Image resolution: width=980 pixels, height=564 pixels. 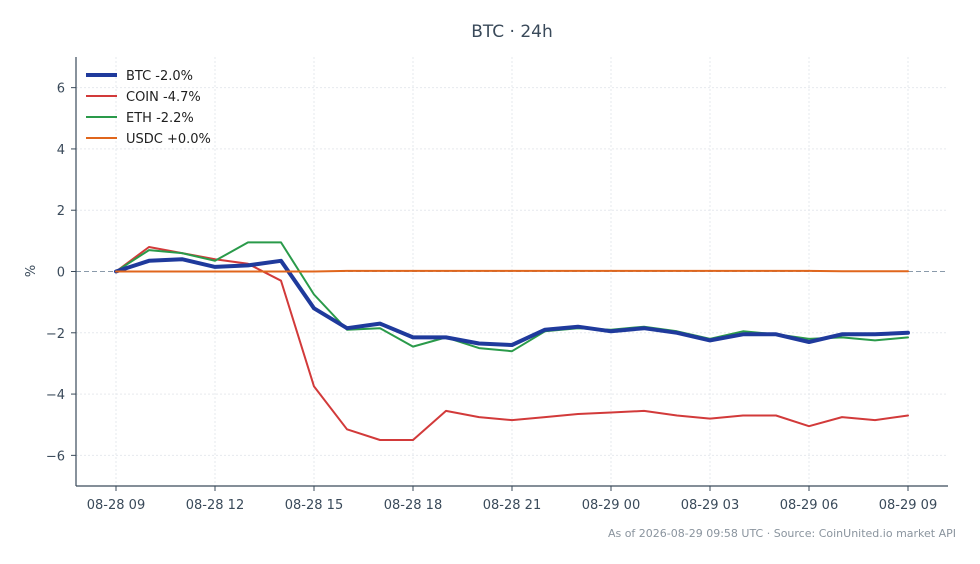 What do you see at coordinates (61, 89) in the screenshot?
I see `y-tick-label: 6` at bounding box center [61, 89].